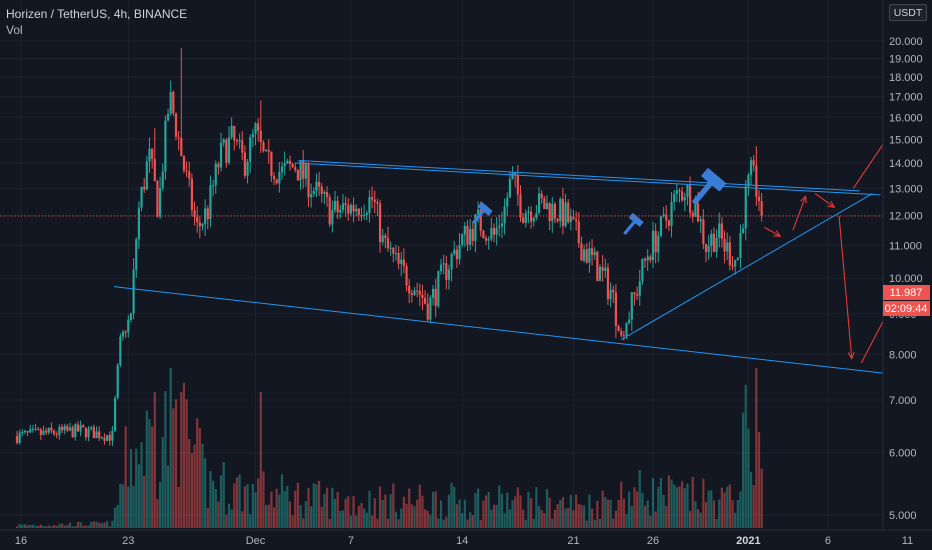  I want to click on time-axis-label: 2021, so click(748, 541).